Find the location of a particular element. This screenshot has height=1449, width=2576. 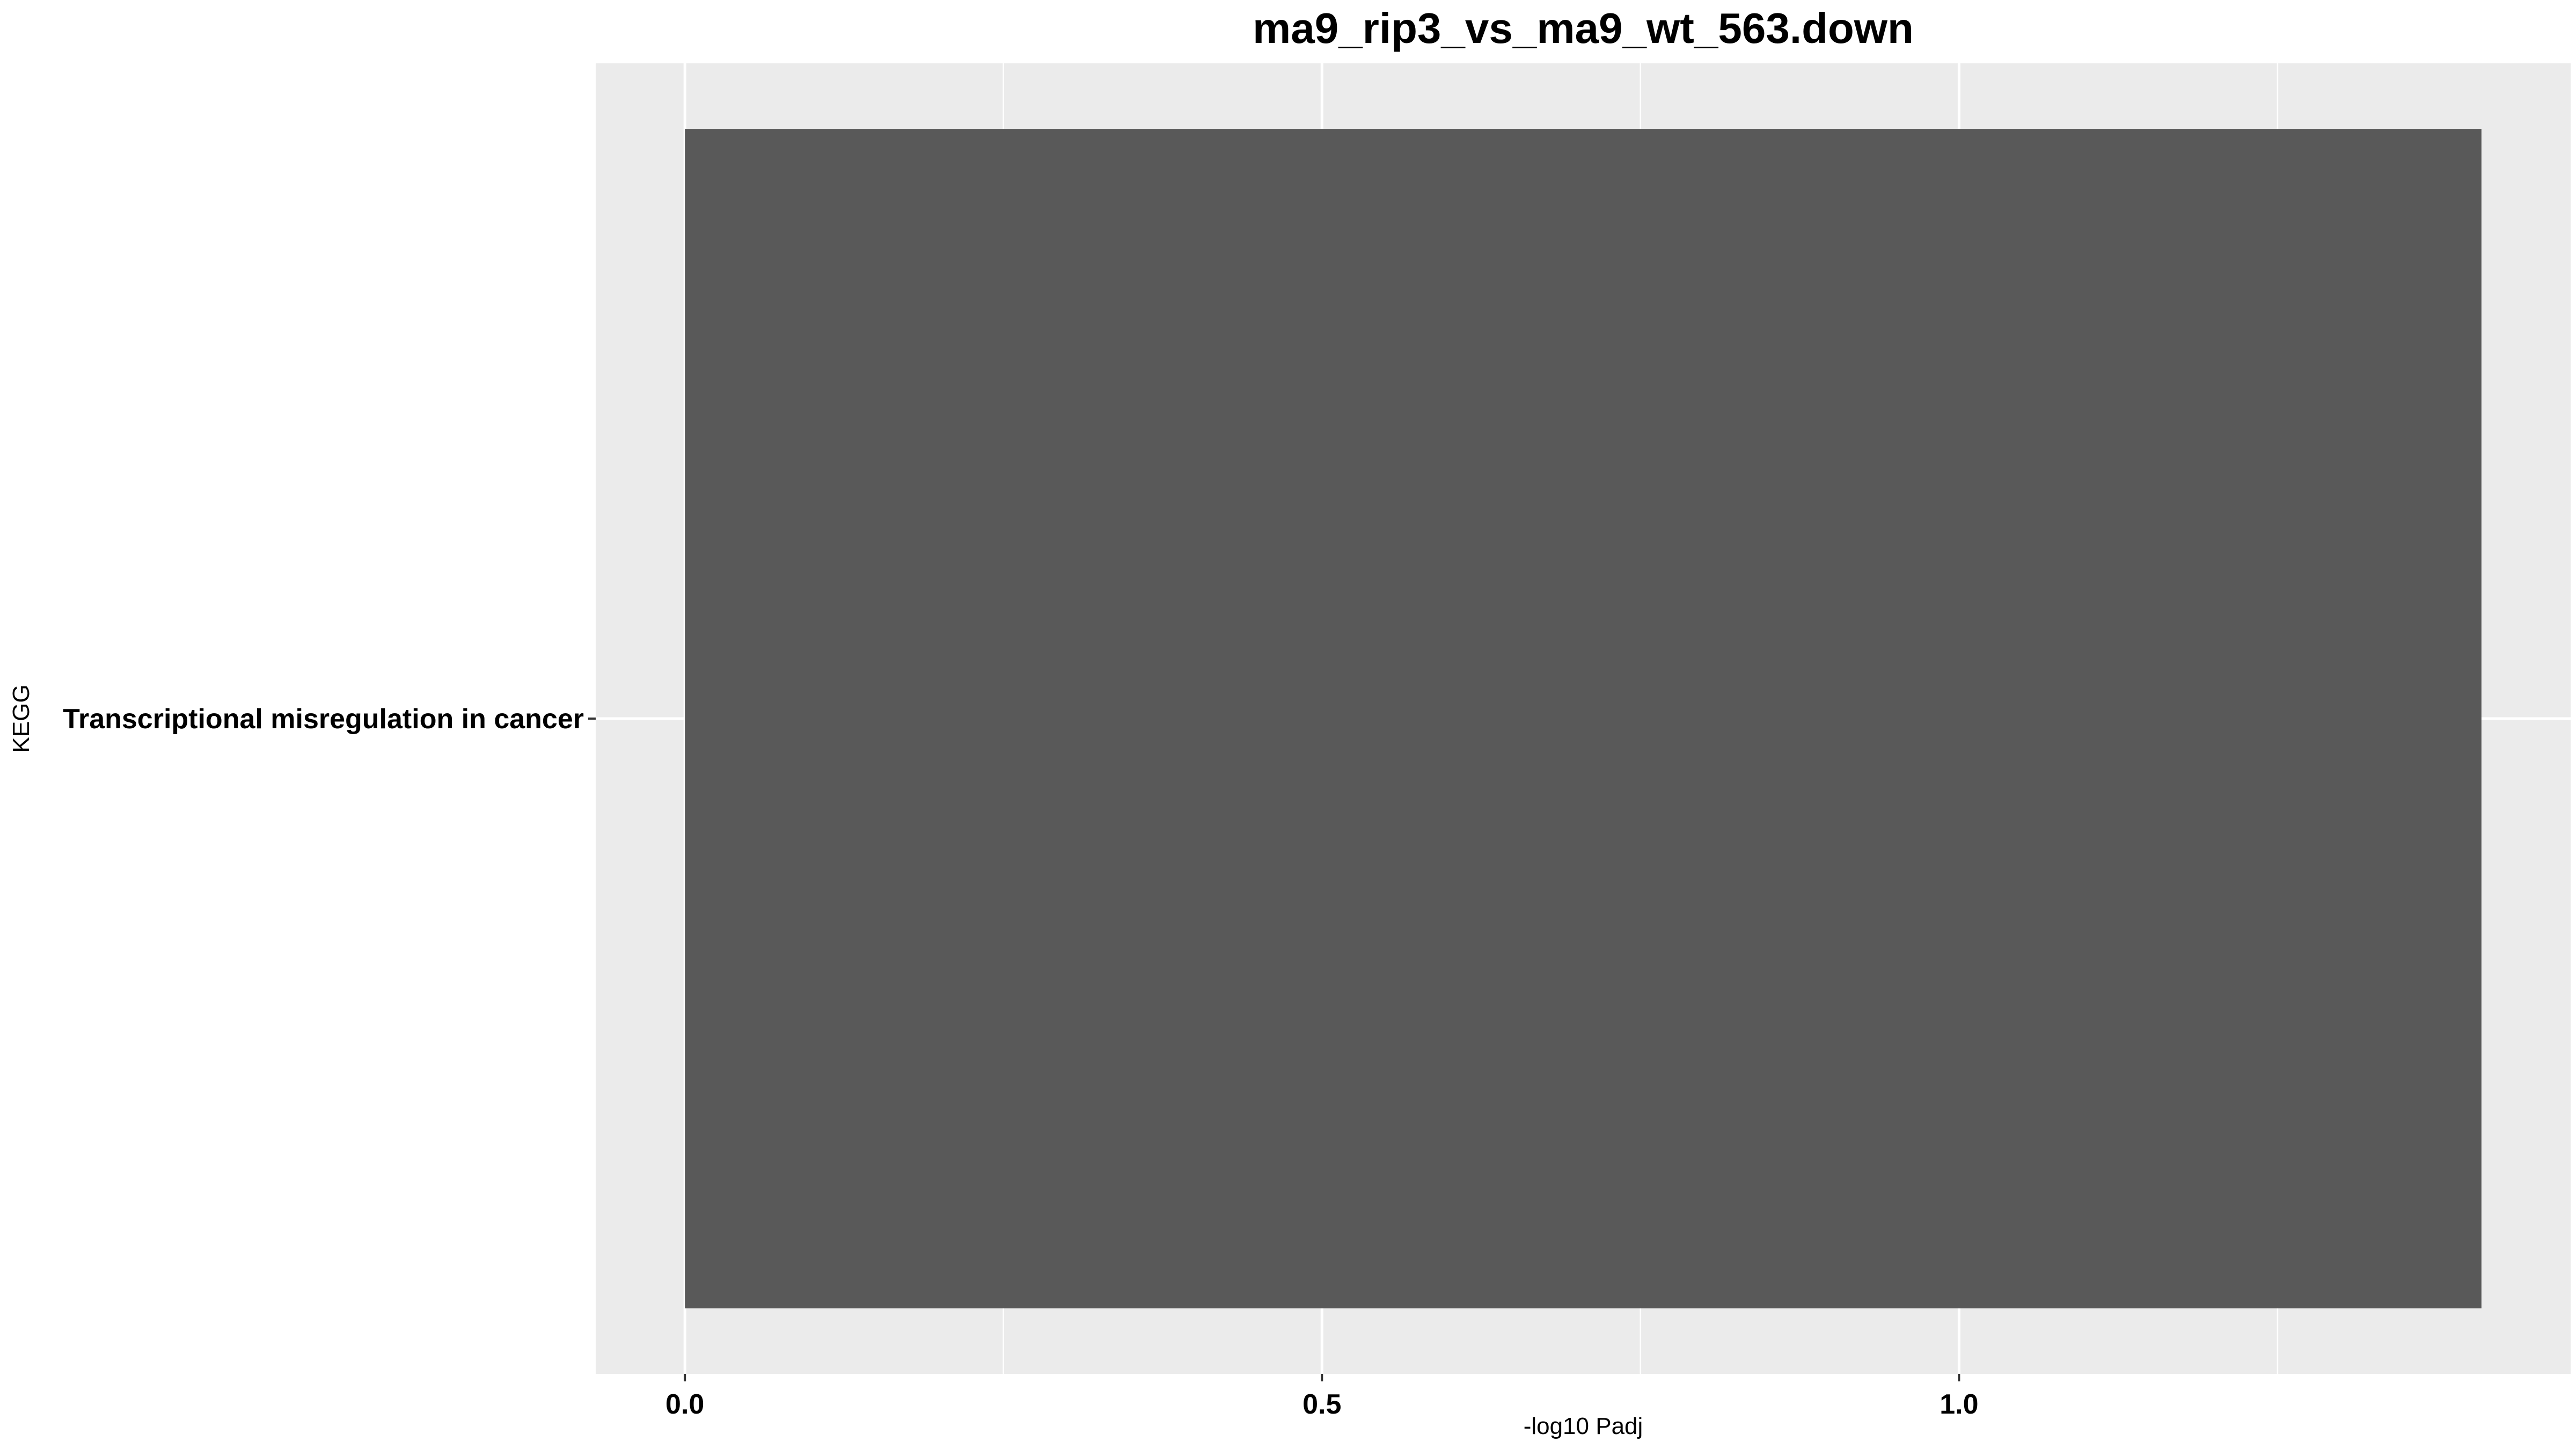

y-tick-label: Transcriptional misregulation in cancer is located at coordinates (323, 719).